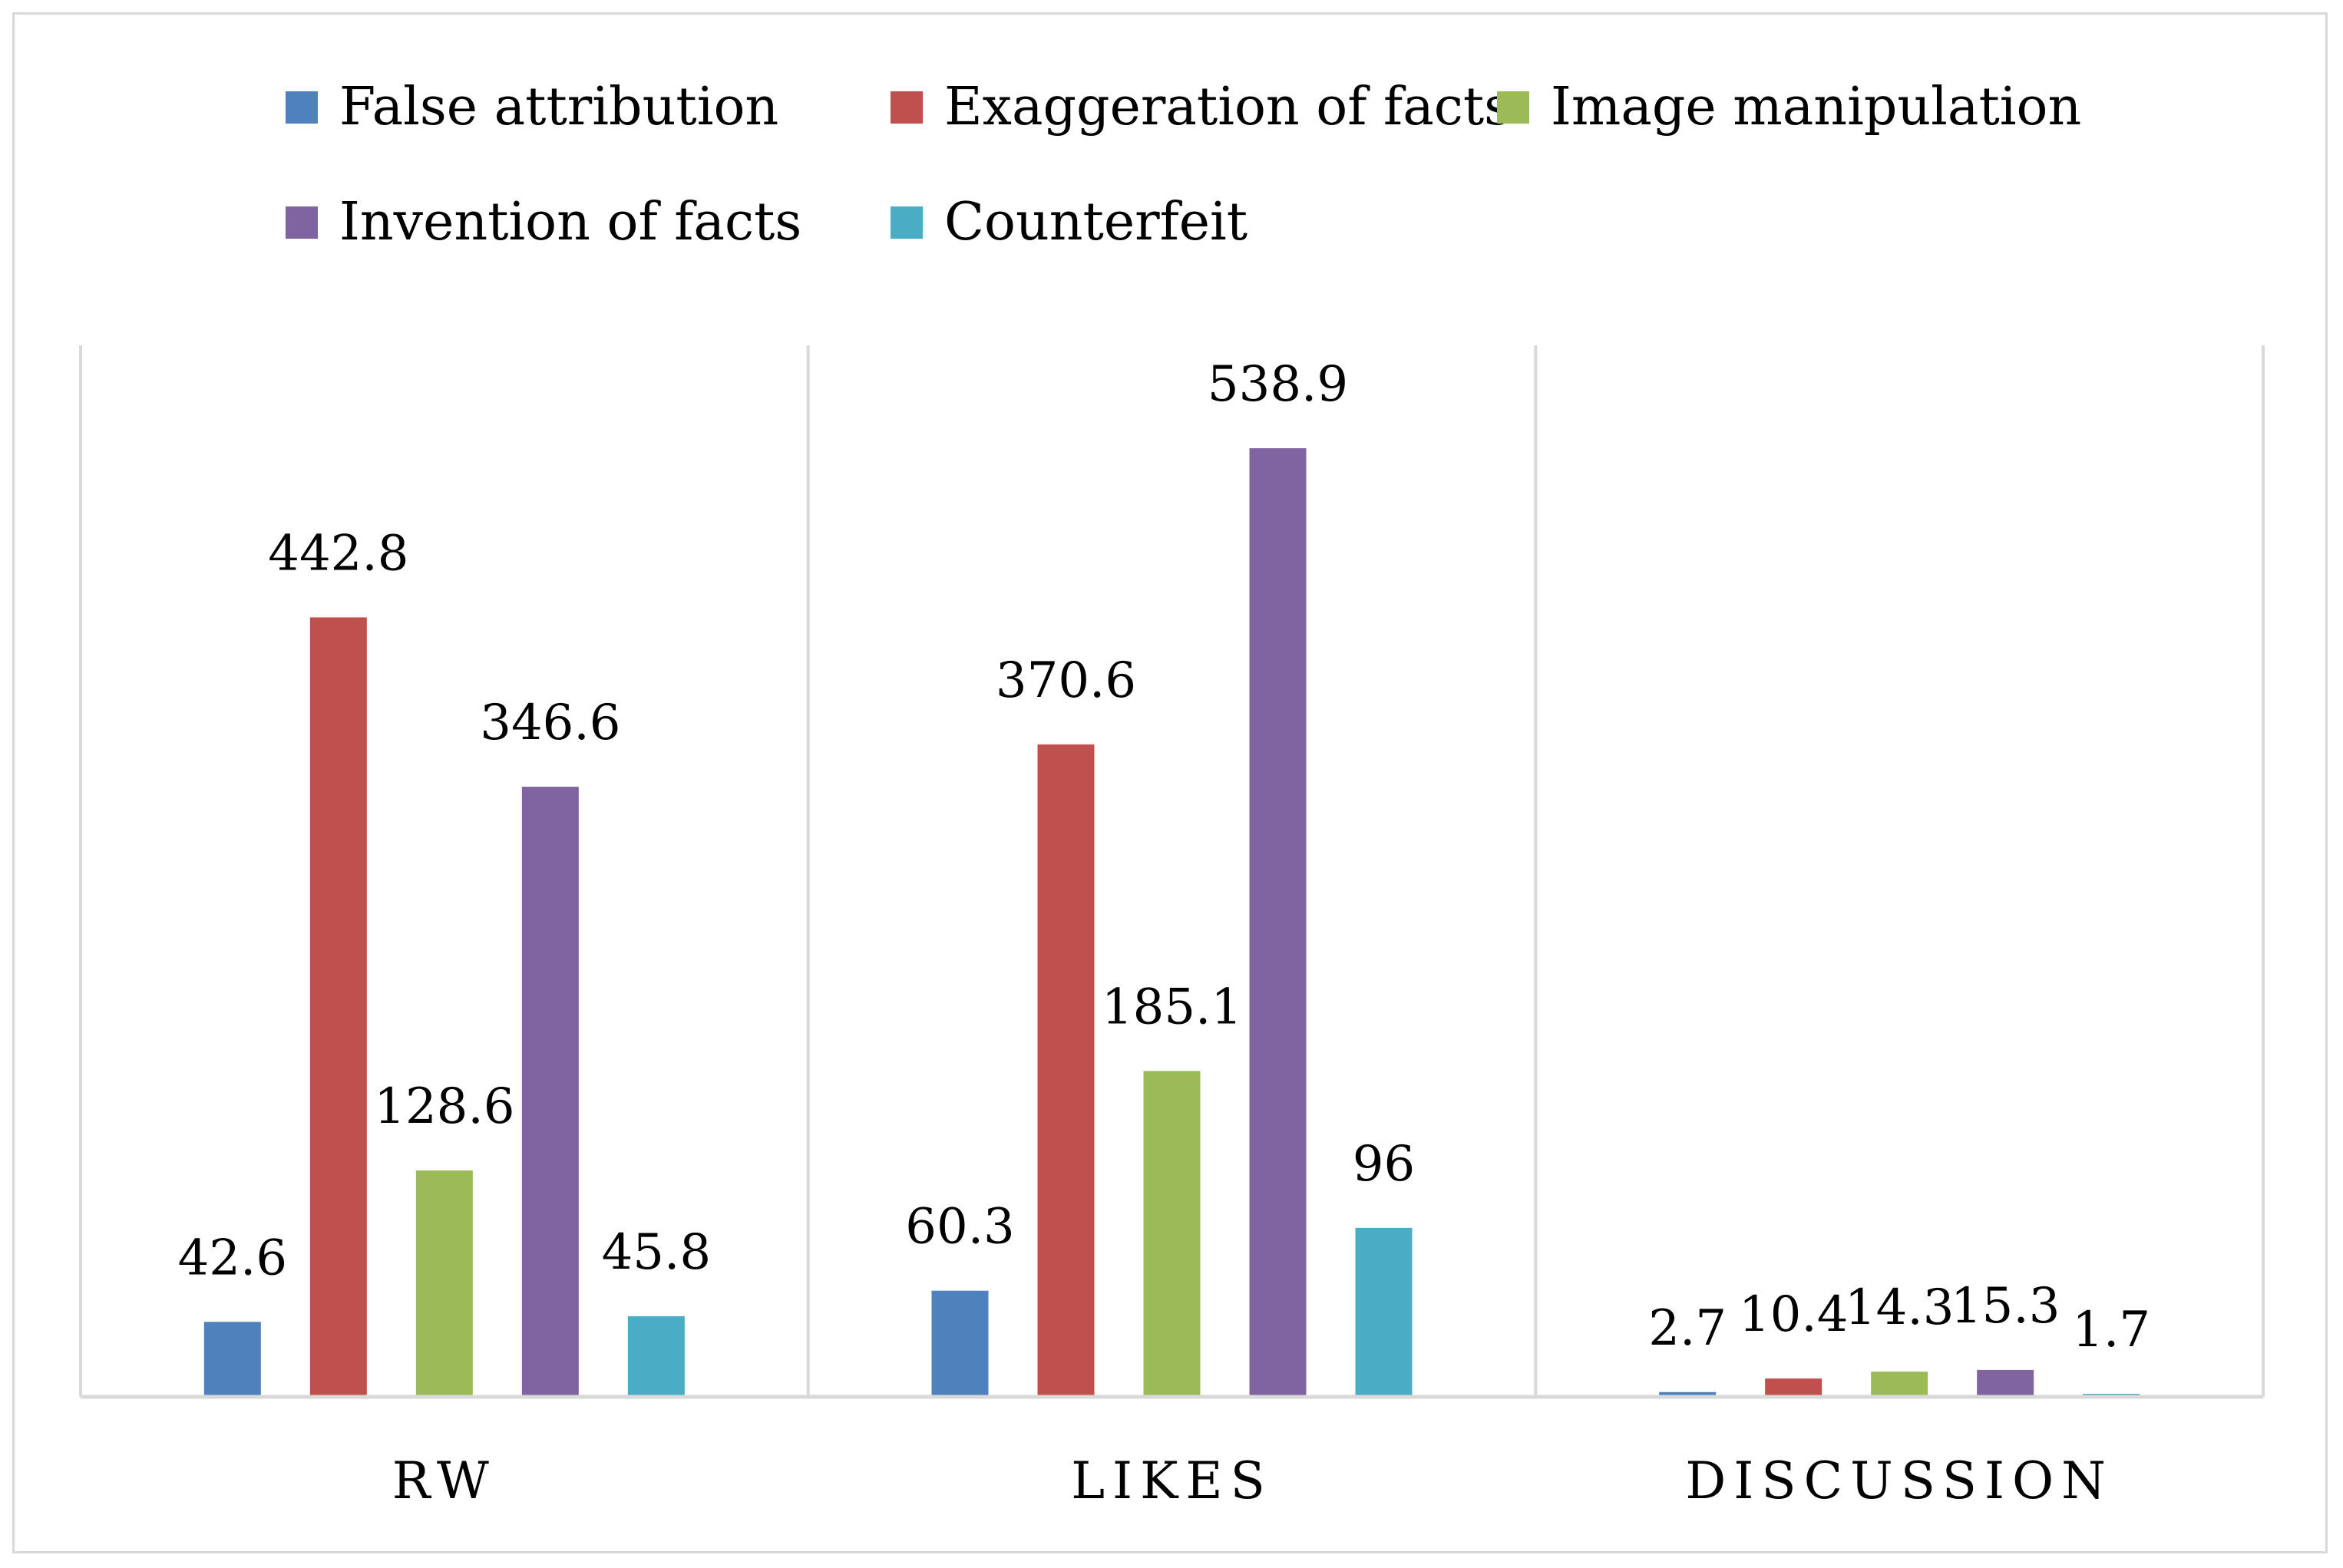  I want to click on bar-likes-invention-of-facts, so click(1278, 922).